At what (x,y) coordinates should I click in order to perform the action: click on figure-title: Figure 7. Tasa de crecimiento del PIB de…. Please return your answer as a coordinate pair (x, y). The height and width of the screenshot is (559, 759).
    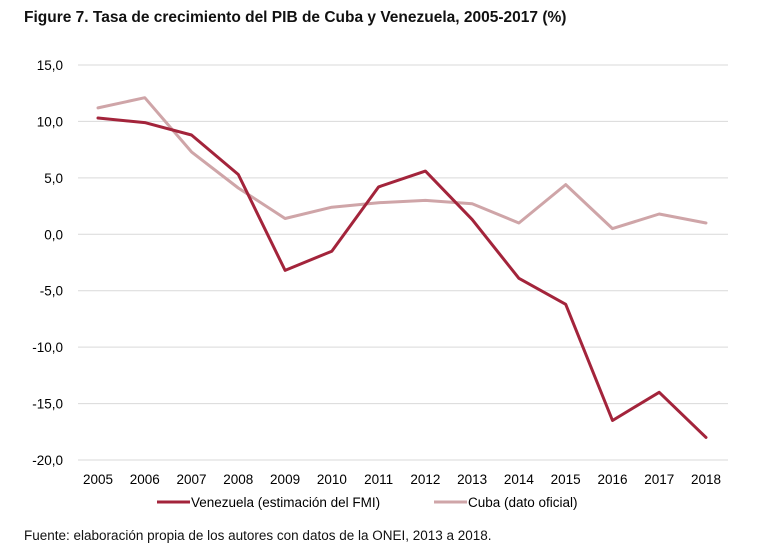
    Looking at the image, I should click on (295, 17).